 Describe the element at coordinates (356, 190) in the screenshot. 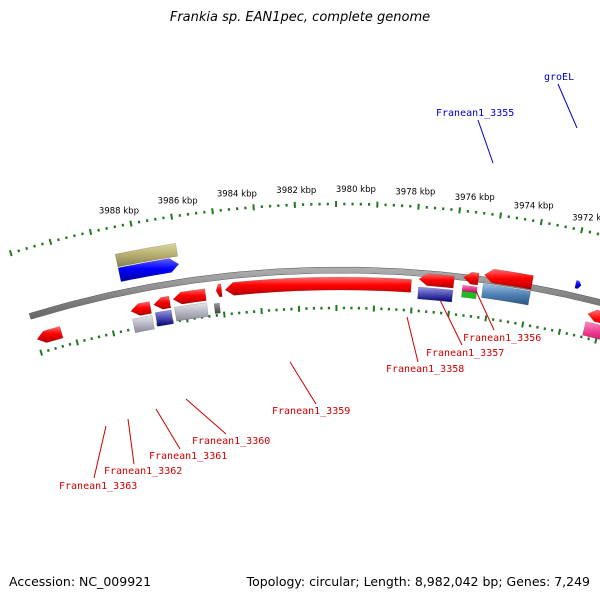

I see `scale-label: 3980 kbp` at that location.